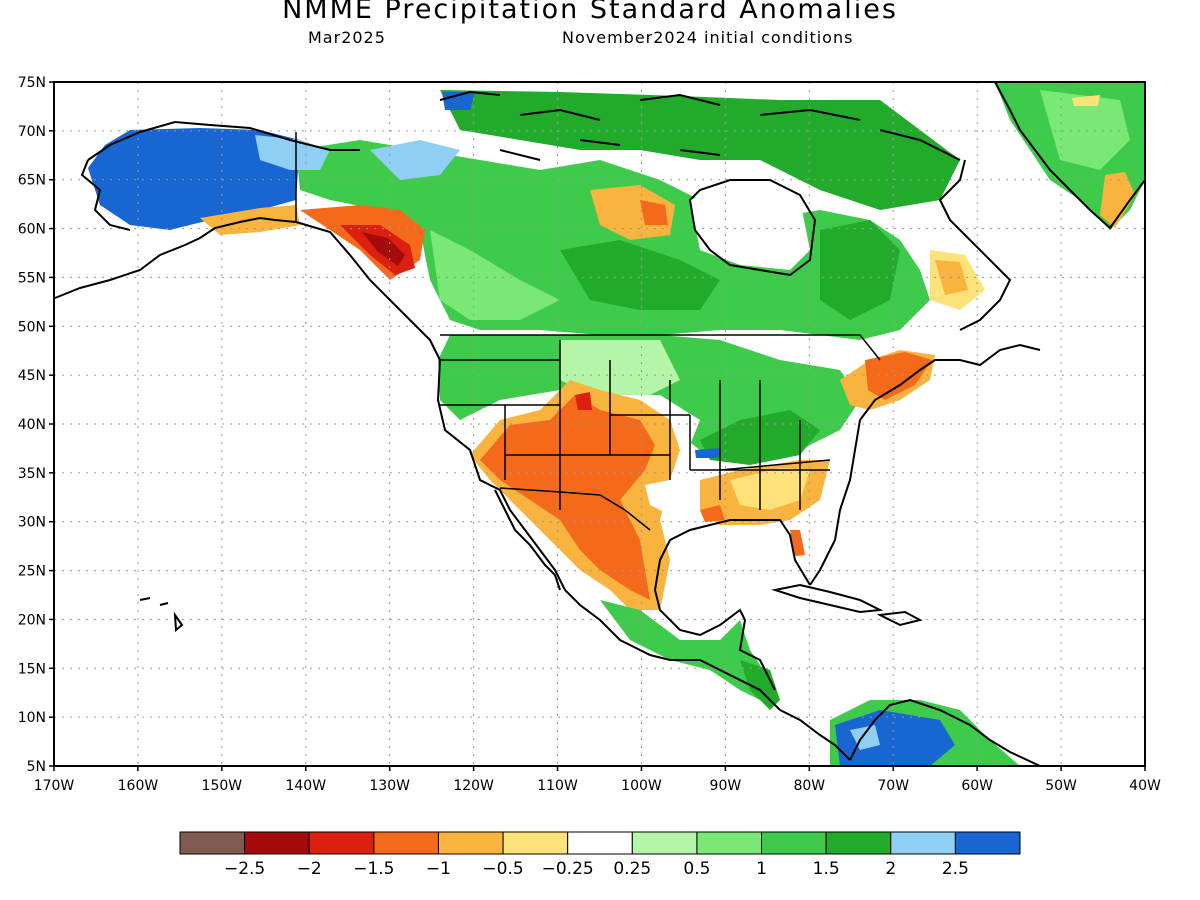 This screenshot has height=900, width=1200. Describe the element at coordinates (557, 786) in the screenshot. I see `lon-label: 110W` at that location.